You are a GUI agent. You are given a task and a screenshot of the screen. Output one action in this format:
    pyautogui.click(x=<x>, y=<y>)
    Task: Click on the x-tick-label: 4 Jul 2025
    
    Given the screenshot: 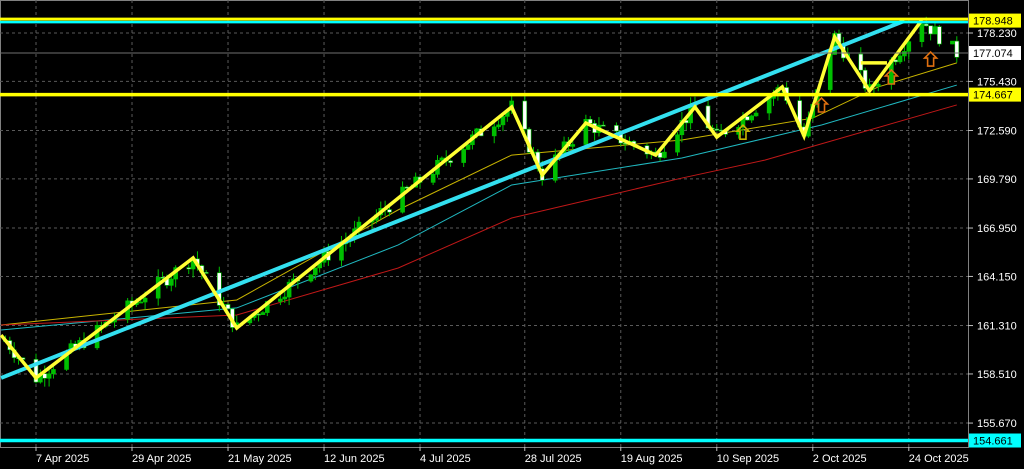 What is the action you would take?
    pyautogui.click(x=445, y=459)
    